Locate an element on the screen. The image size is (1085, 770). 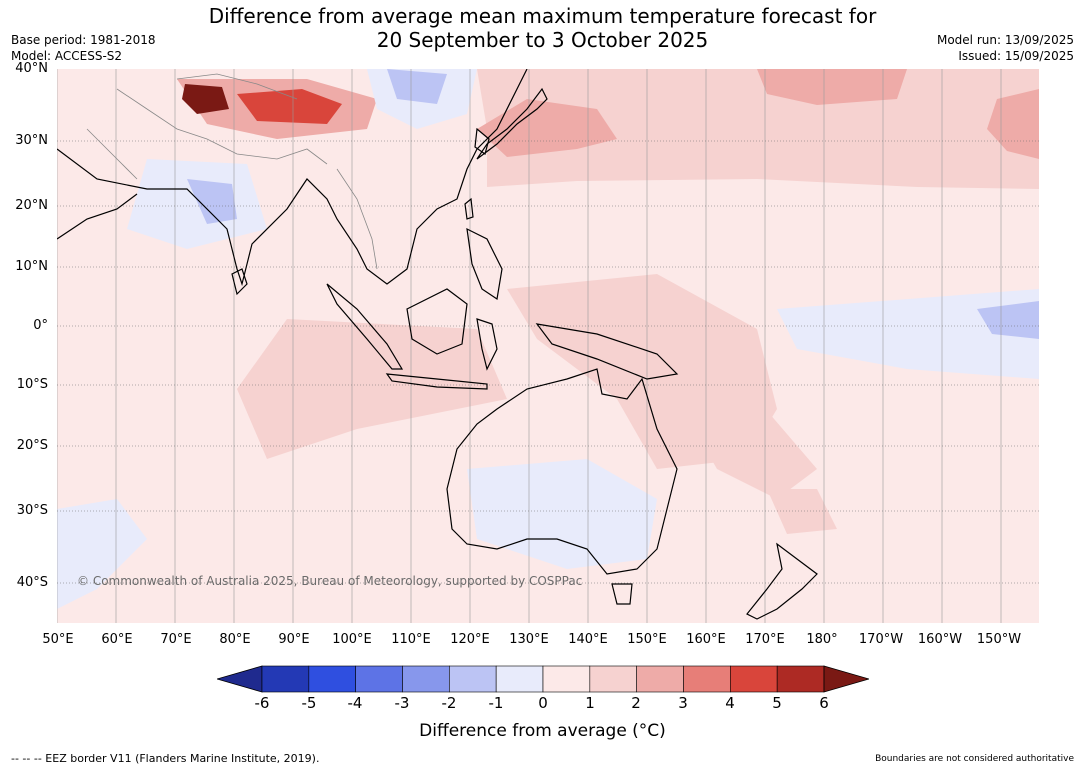
warm-anomaly-japan is located at coordinates (547, 128).